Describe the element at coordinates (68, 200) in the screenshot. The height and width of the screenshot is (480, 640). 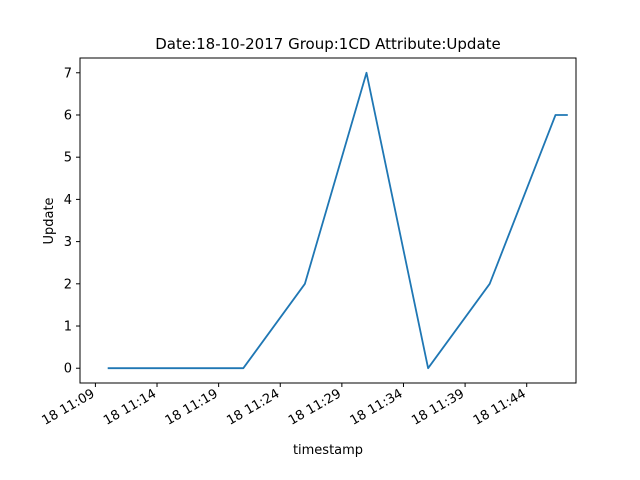
I see `y-tick-label: 4` at that location.